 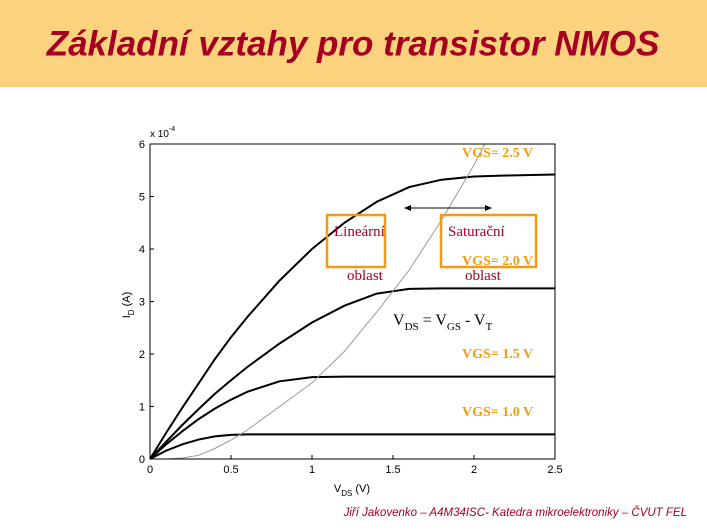 What do you see at coordinates (489, 327) in the screenshot?
I see `eq-sub: T` at bounding box center [489, 327].